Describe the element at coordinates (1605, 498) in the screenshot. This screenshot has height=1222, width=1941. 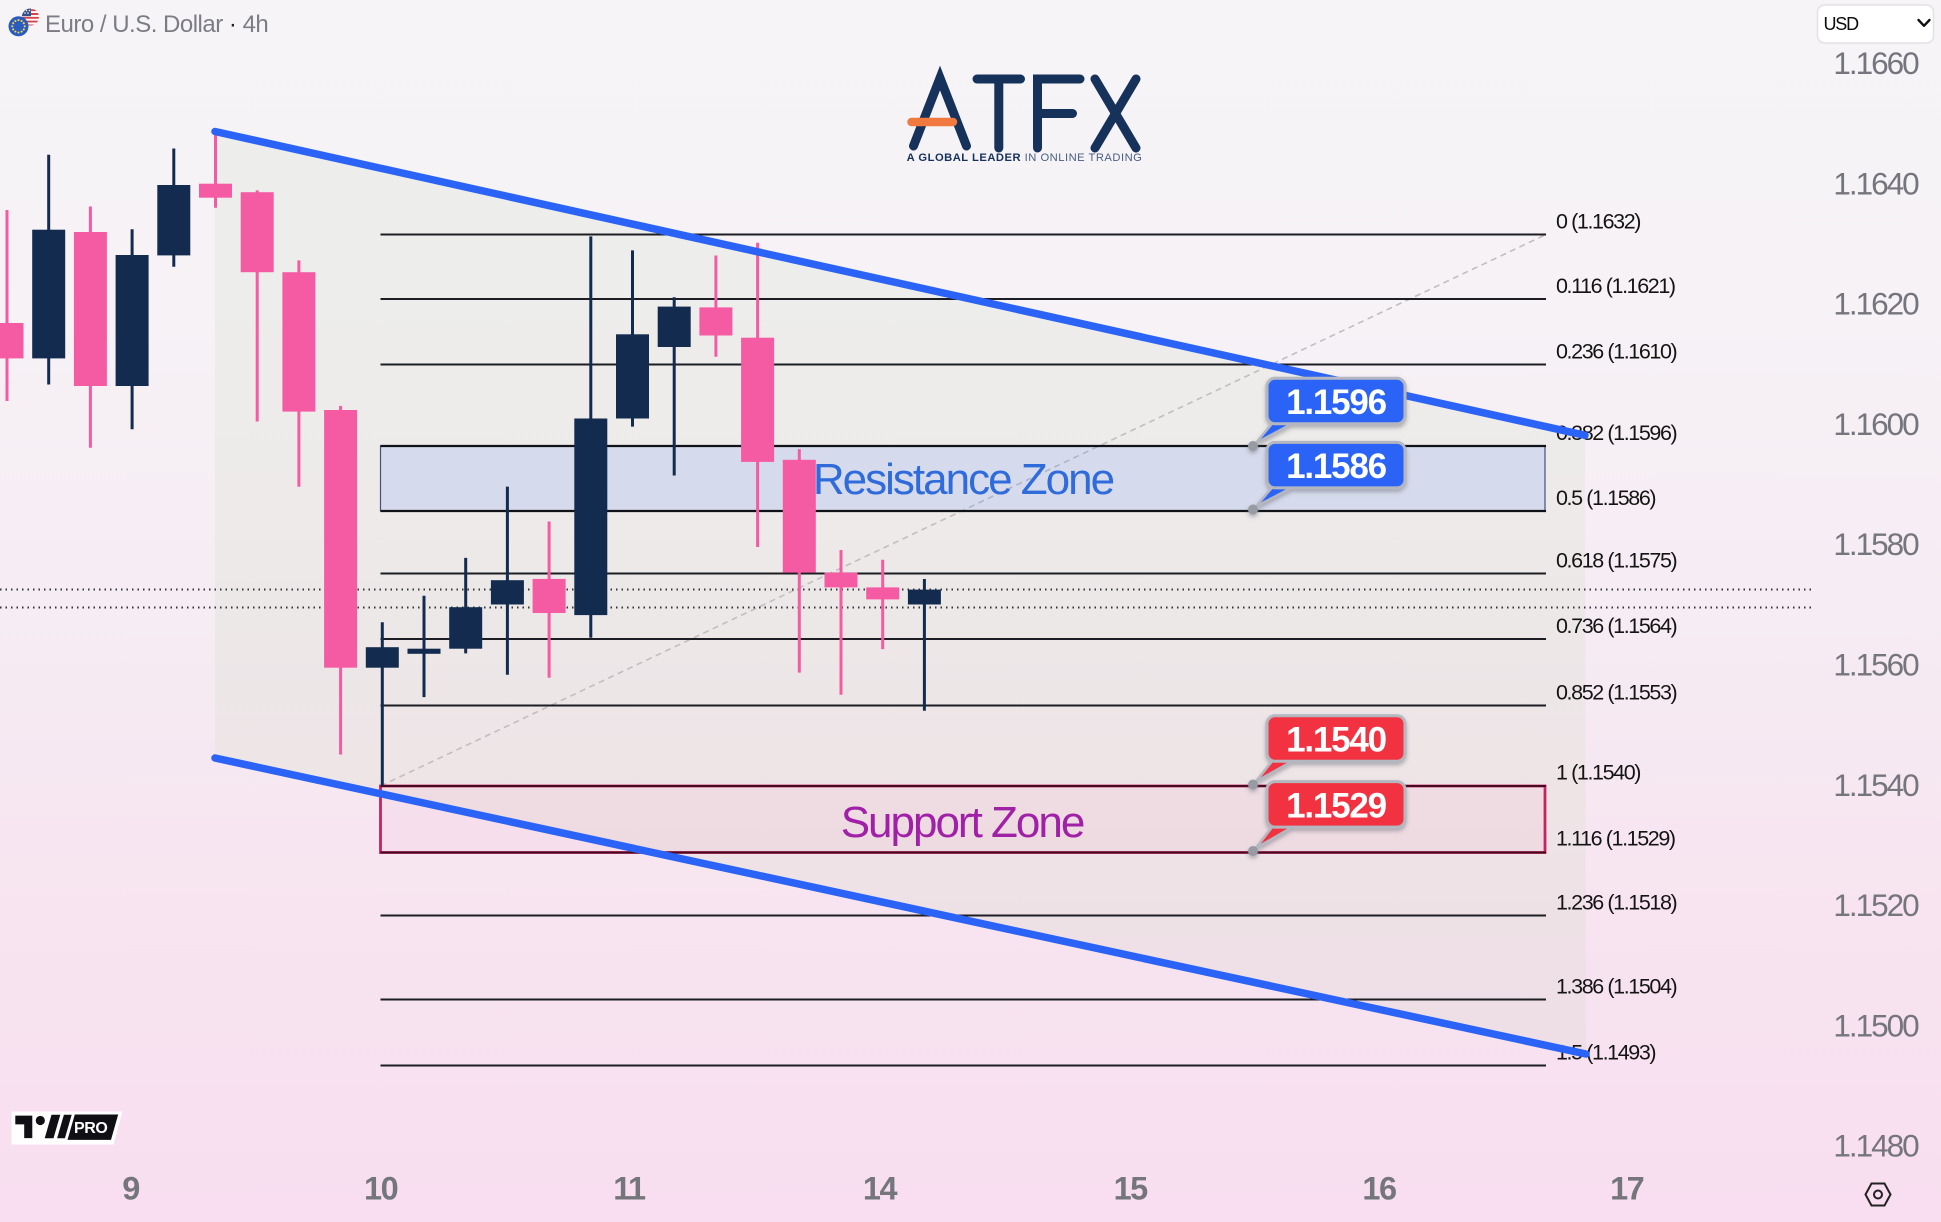
I see `svg-text: 0.5 (1.1586)` at that location.